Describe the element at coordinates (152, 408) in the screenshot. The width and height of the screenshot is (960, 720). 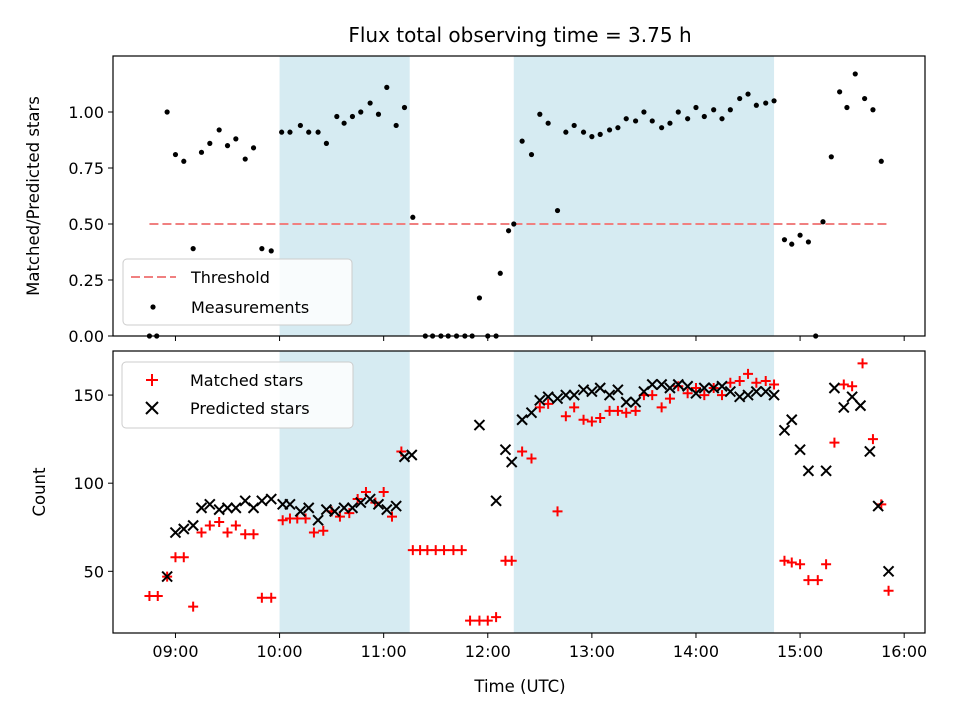
I see `legend-predicted-swatch` at that location.